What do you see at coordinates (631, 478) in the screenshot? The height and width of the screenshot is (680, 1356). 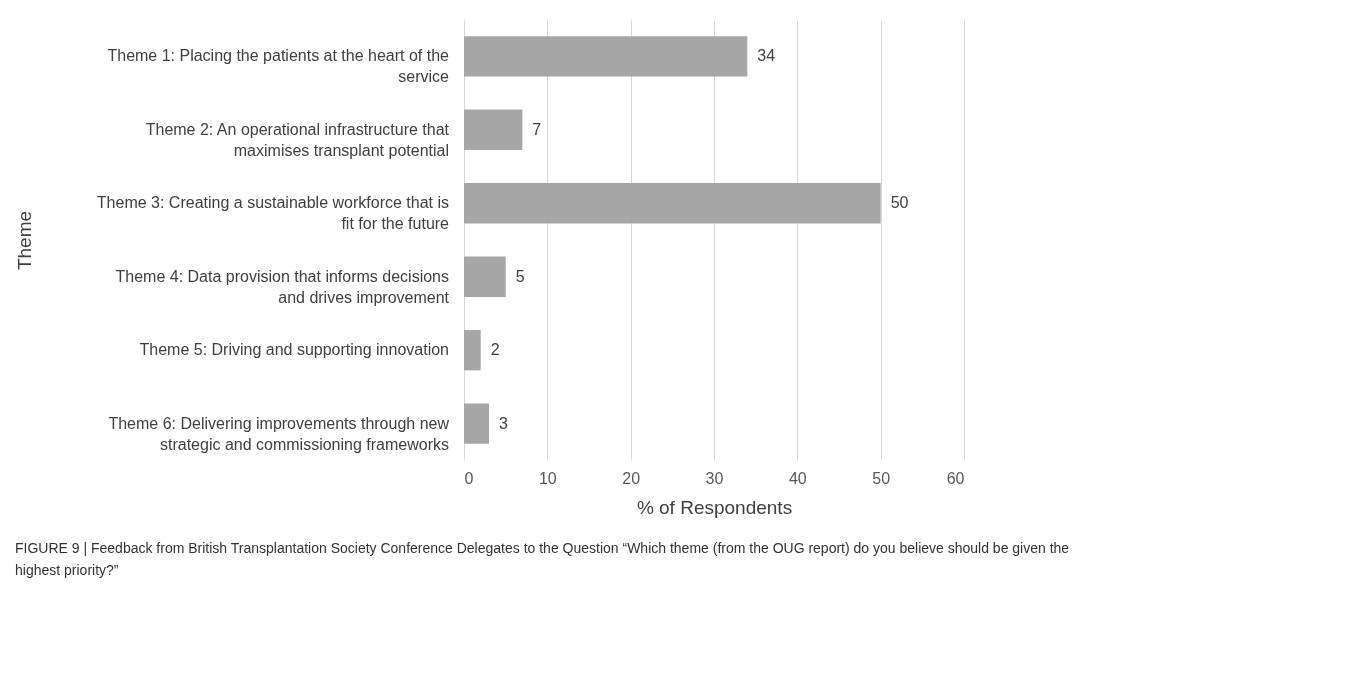 I see `x-tick-label: 20` at bounding box center [631, 478].